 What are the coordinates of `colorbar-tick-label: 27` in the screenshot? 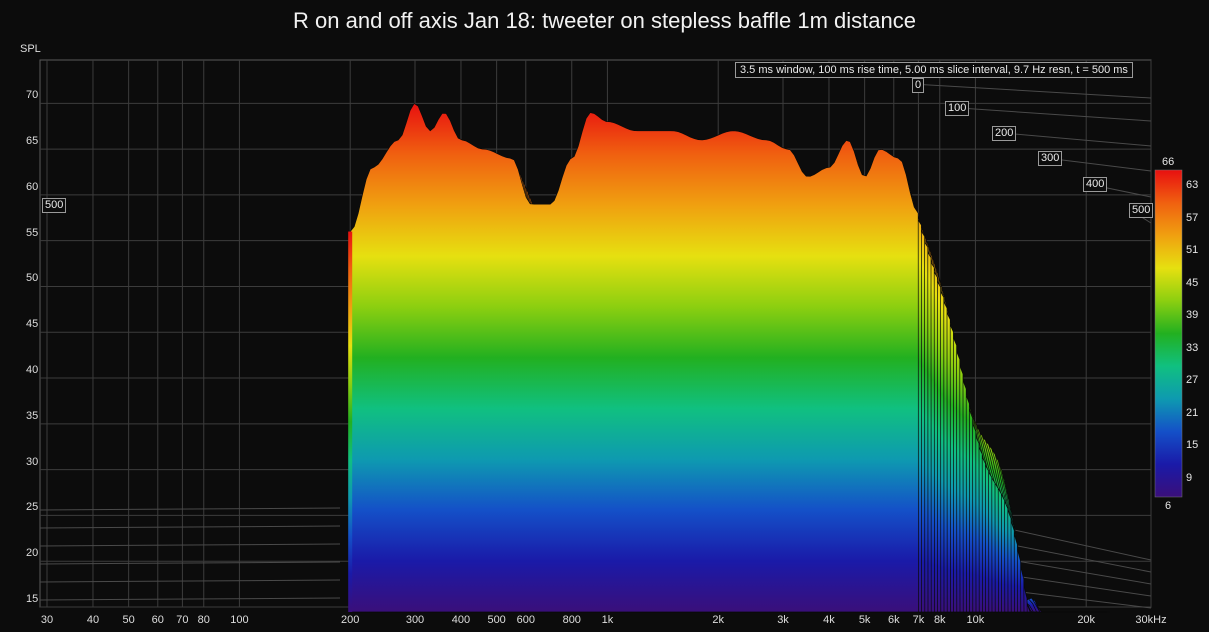 It's located at (1192, 380).